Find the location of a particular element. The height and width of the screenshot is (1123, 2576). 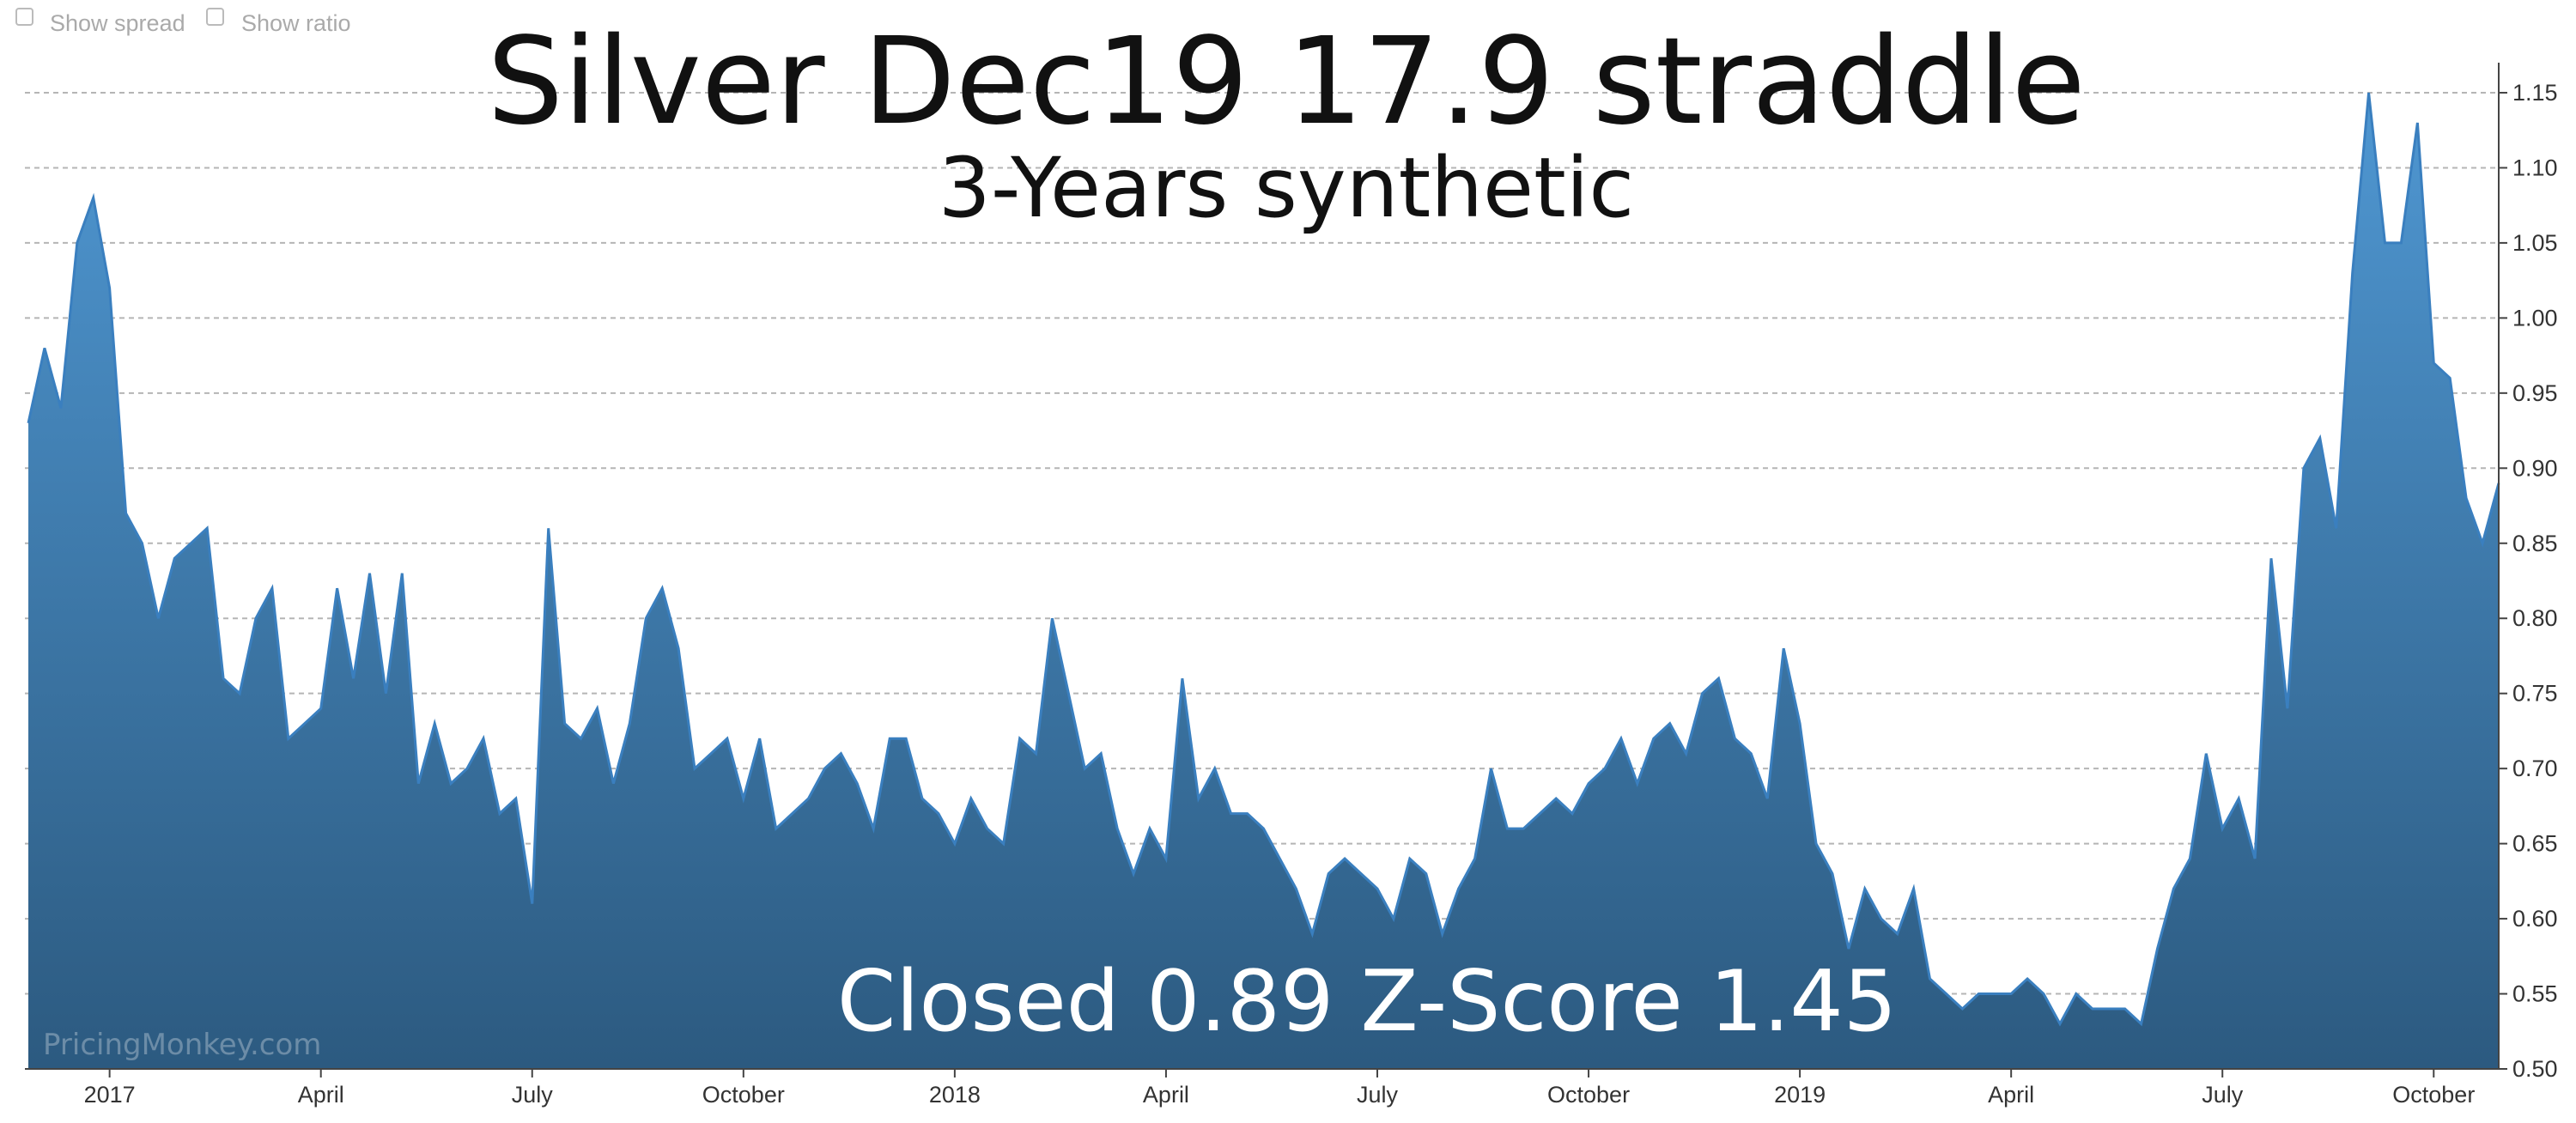

y-tick-label: 1.05 is located at coordinates (2535, 243).